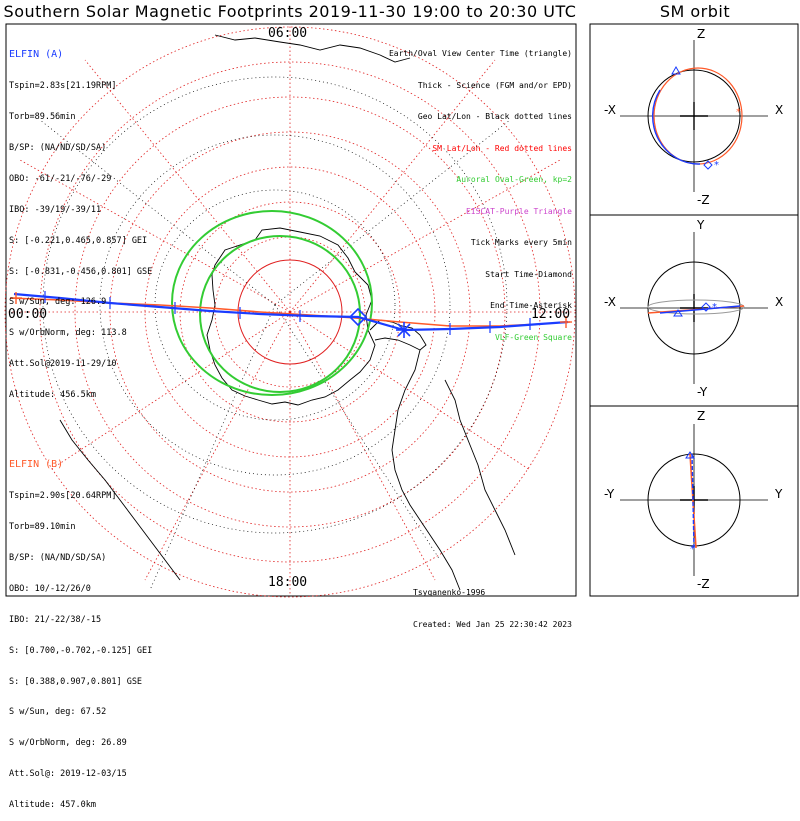  I want to click on hour-label-bottom: 18:00, so click(288, 582).